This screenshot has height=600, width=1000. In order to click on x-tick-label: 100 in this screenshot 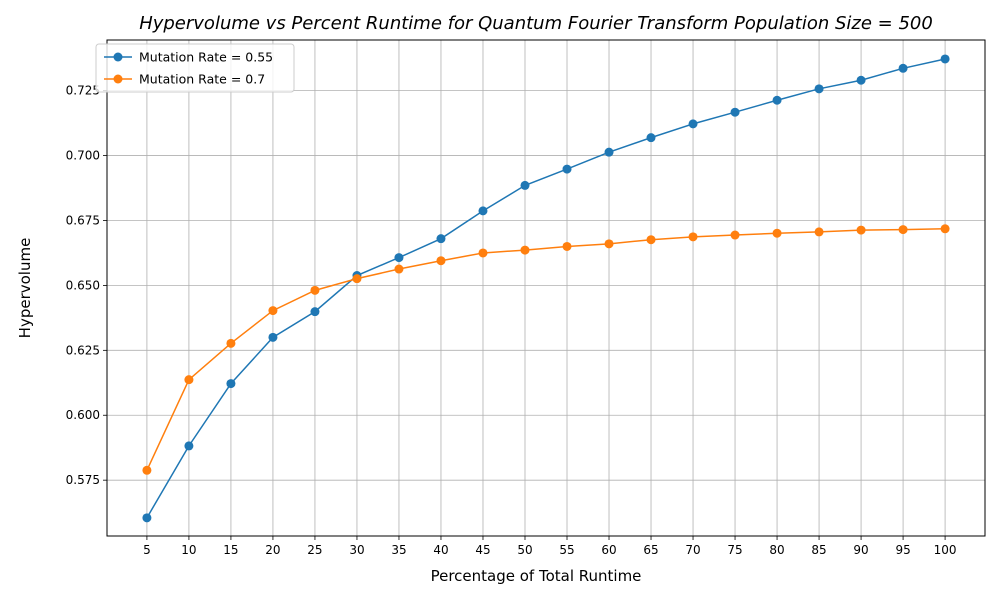, I will do `click(945, 550)`.